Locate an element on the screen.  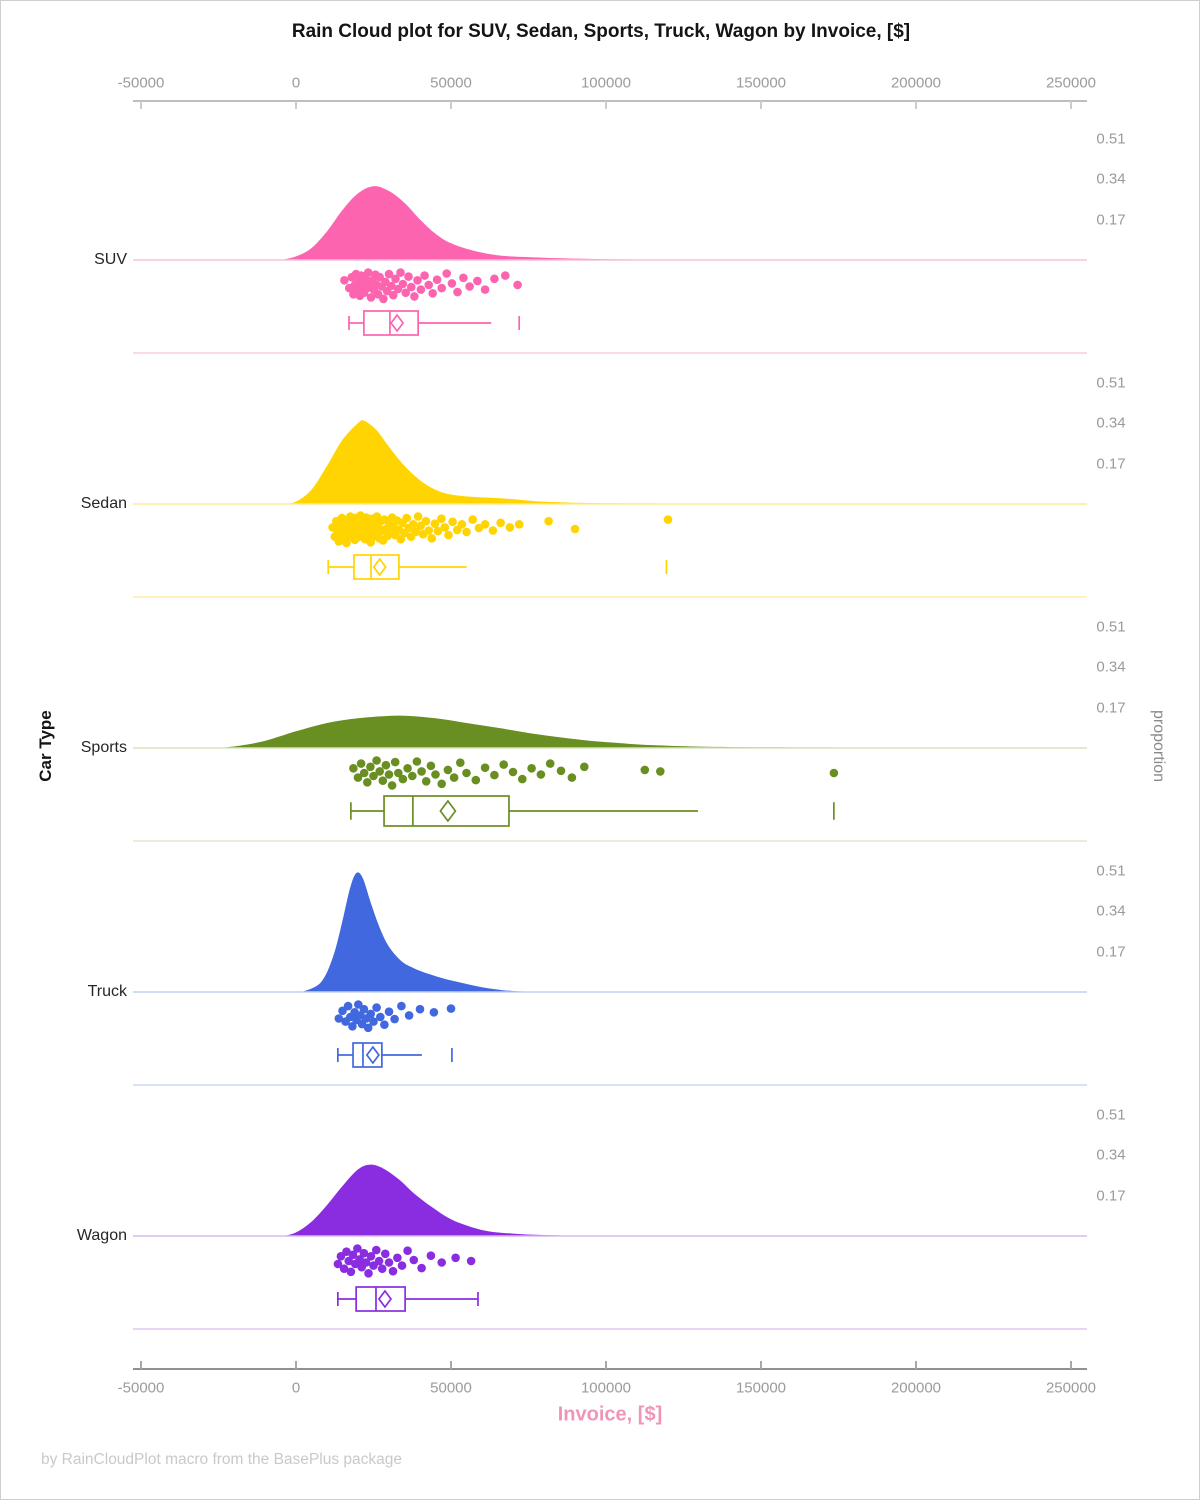
bottom-x-tick-label: 200000 is located at coordinates (916, 1388).